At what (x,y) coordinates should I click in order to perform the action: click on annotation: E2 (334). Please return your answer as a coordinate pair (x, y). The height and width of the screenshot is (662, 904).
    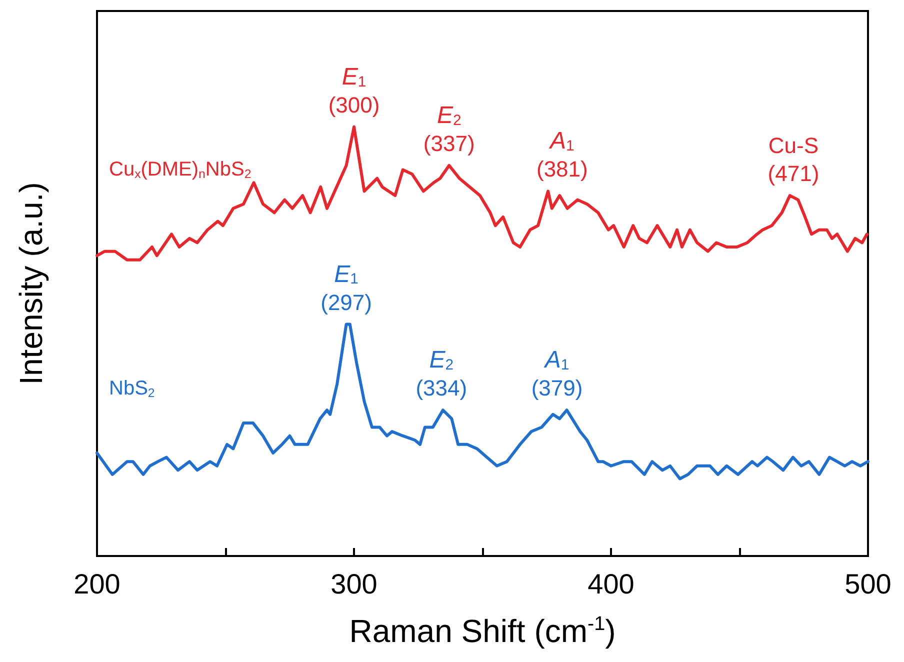
    Looking at the image, I should click on (442, 373).